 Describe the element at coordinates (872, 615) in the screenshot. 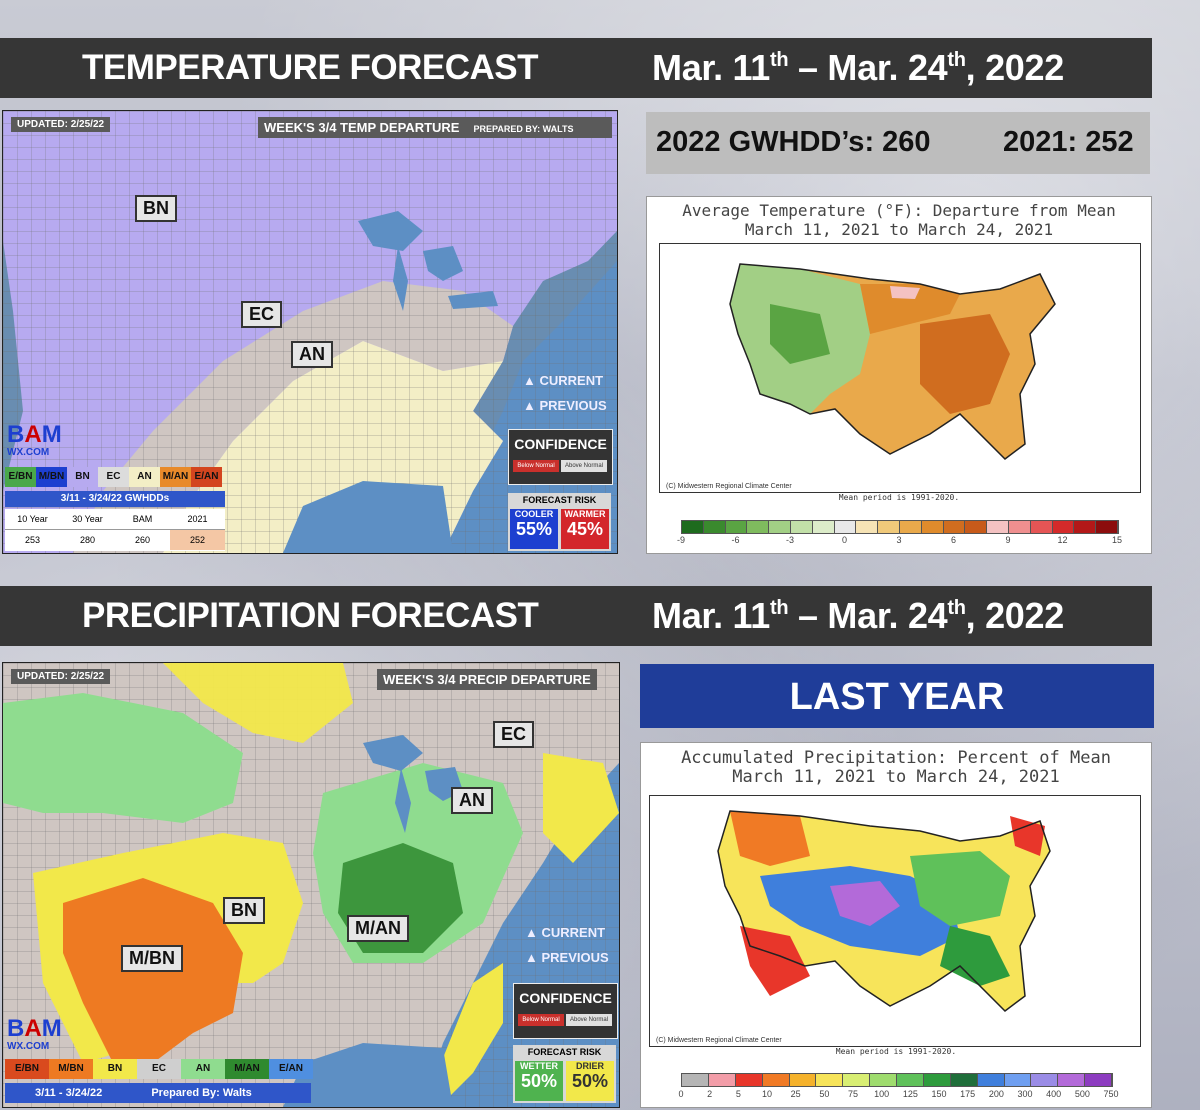

I see `precip-date-end: – Mar. 24` at that location.